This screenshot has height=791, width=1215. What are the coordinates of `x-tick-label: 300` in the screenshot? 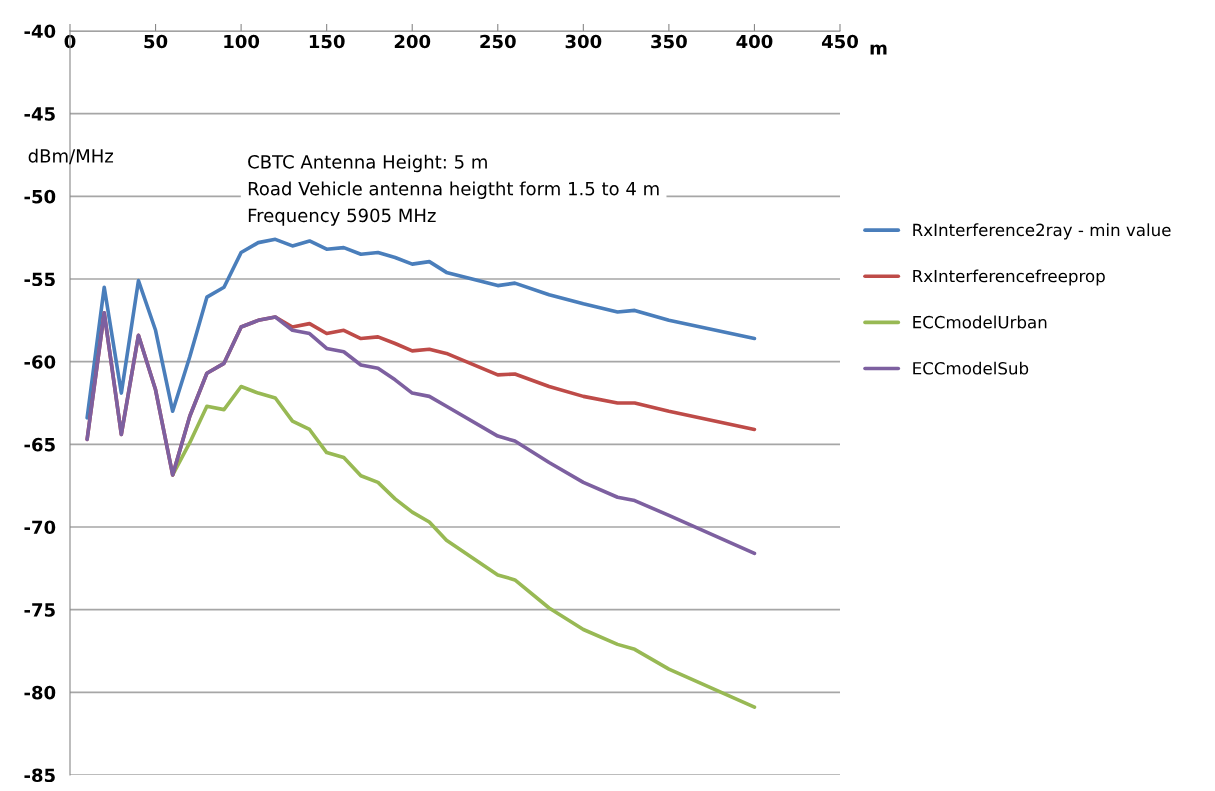 It's located at (583, 41).